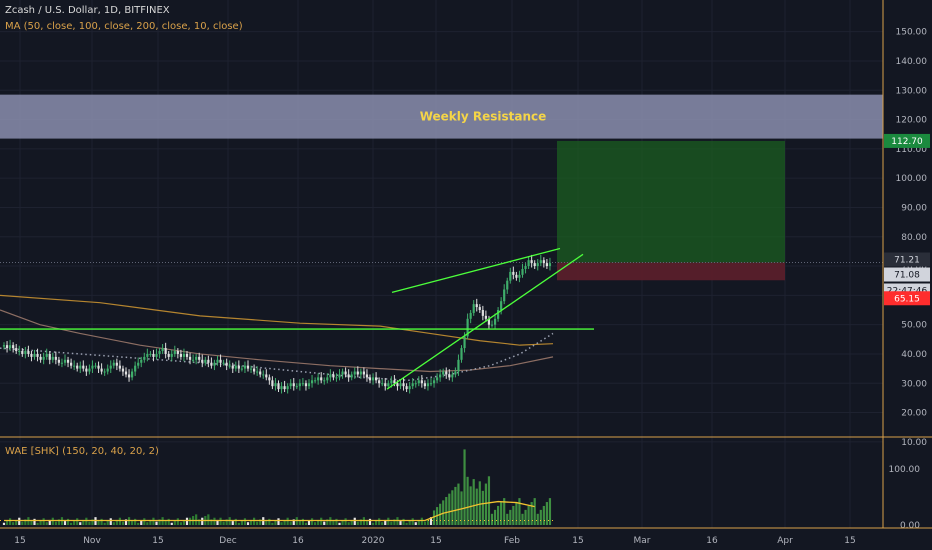 The image size is (932, 550). I want to click on upper-channel-line, so click(476, 270).